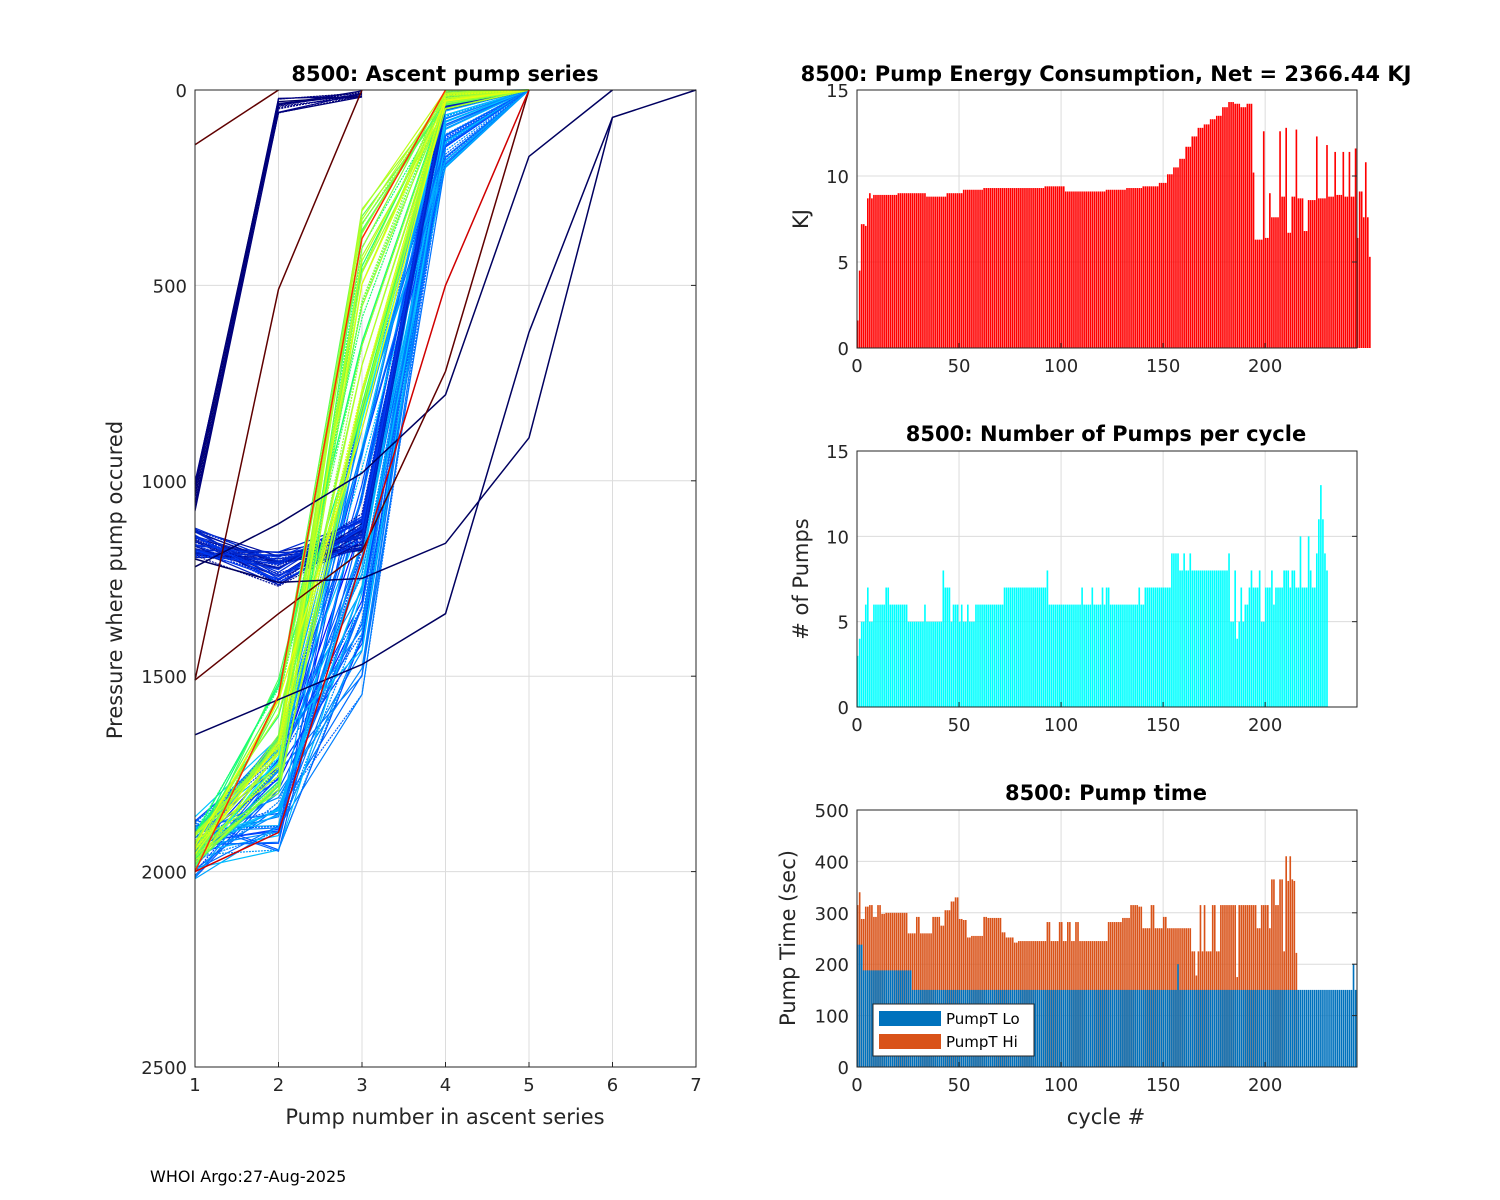 The width and height of the screenshot is (1500, 1200). I want to click on y-axis-label: Pump Time (sec), so click(788, 938).